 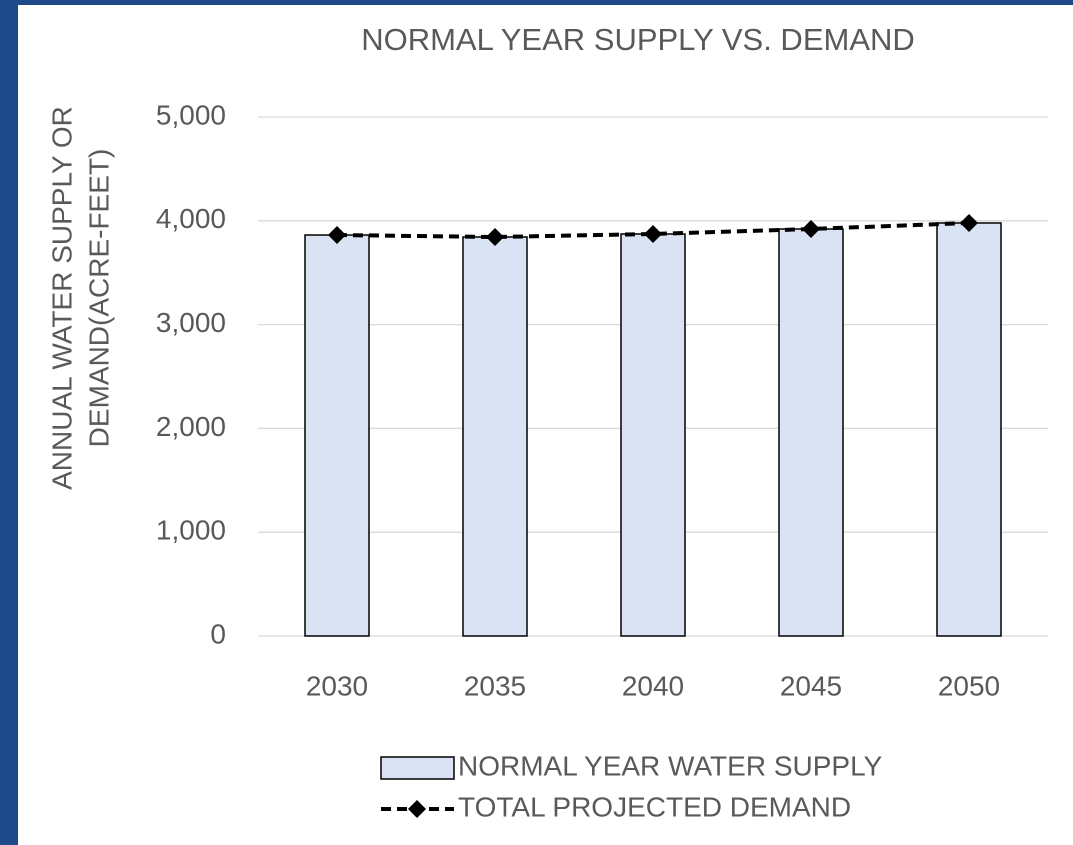 I want to click on x-tick-label: 2035, so click(x=495, y=685).